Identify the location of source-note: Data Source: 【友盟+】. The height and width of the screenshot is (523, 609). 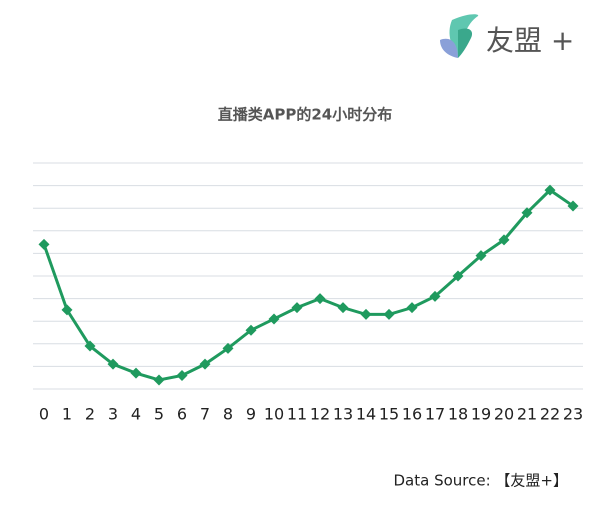
(481, 481).